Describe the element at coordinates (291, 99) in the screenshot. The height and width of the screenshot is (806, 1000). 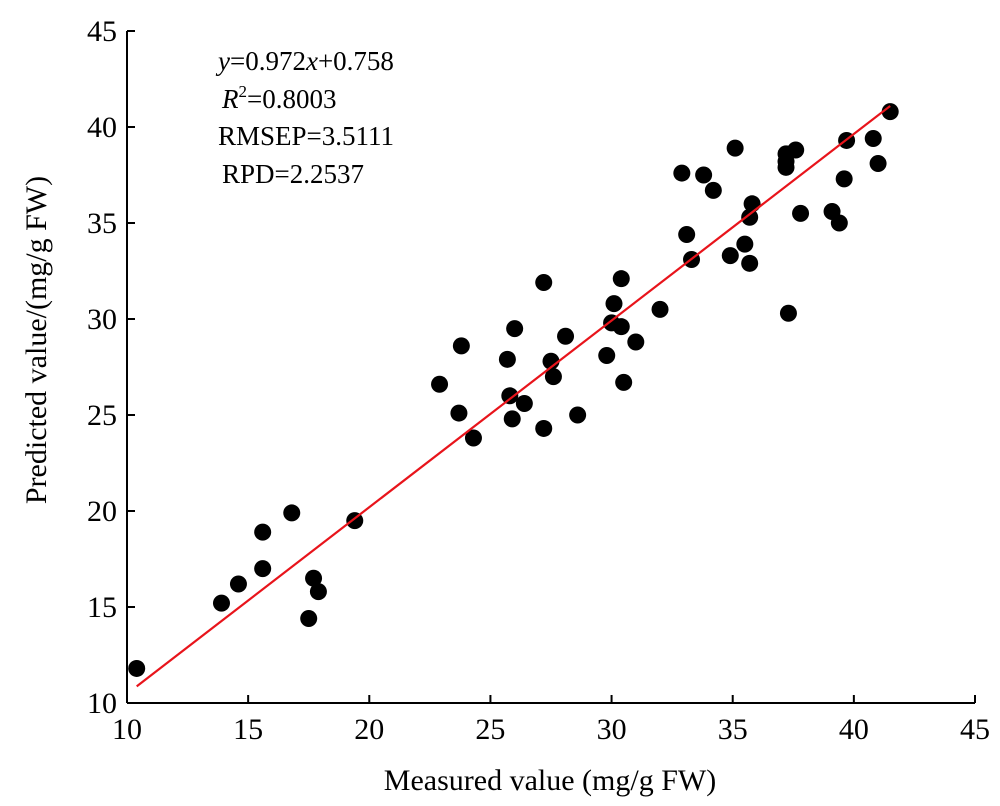
I see `r2-value: =0.8003` at that location.